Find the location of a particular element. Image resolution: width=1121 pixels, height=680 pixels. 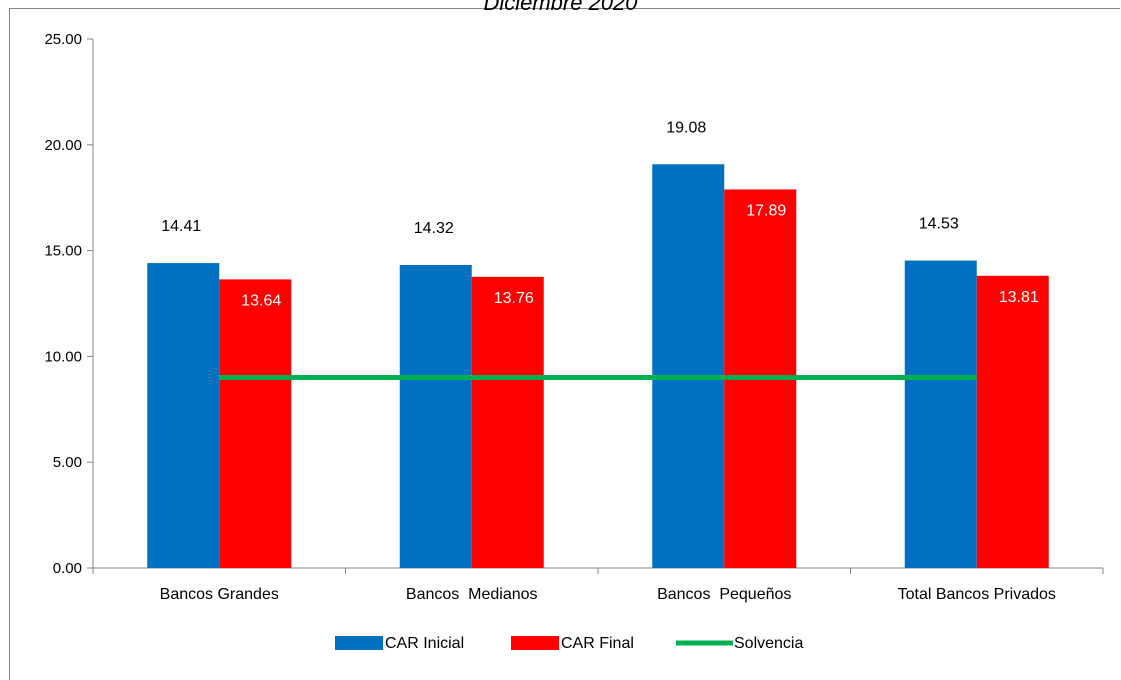

x-category-label: Bancos Pequeños is located at coordinates (724, 594).